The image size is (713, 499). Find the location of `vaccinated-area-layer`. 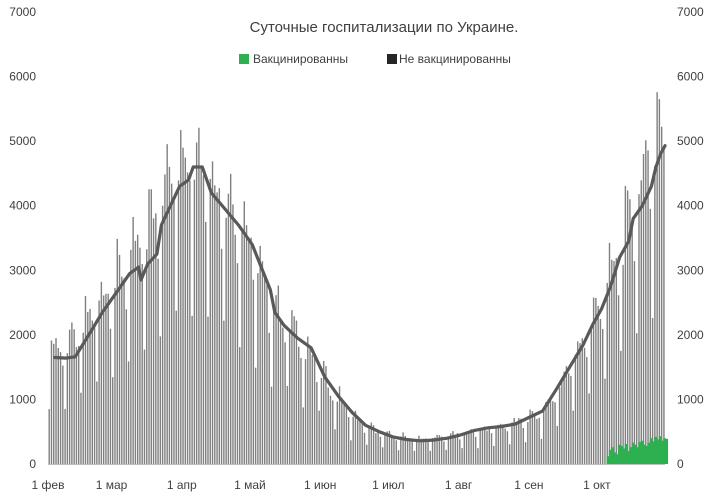

vaccinated-area-layer is located at coordinates (637, 450).